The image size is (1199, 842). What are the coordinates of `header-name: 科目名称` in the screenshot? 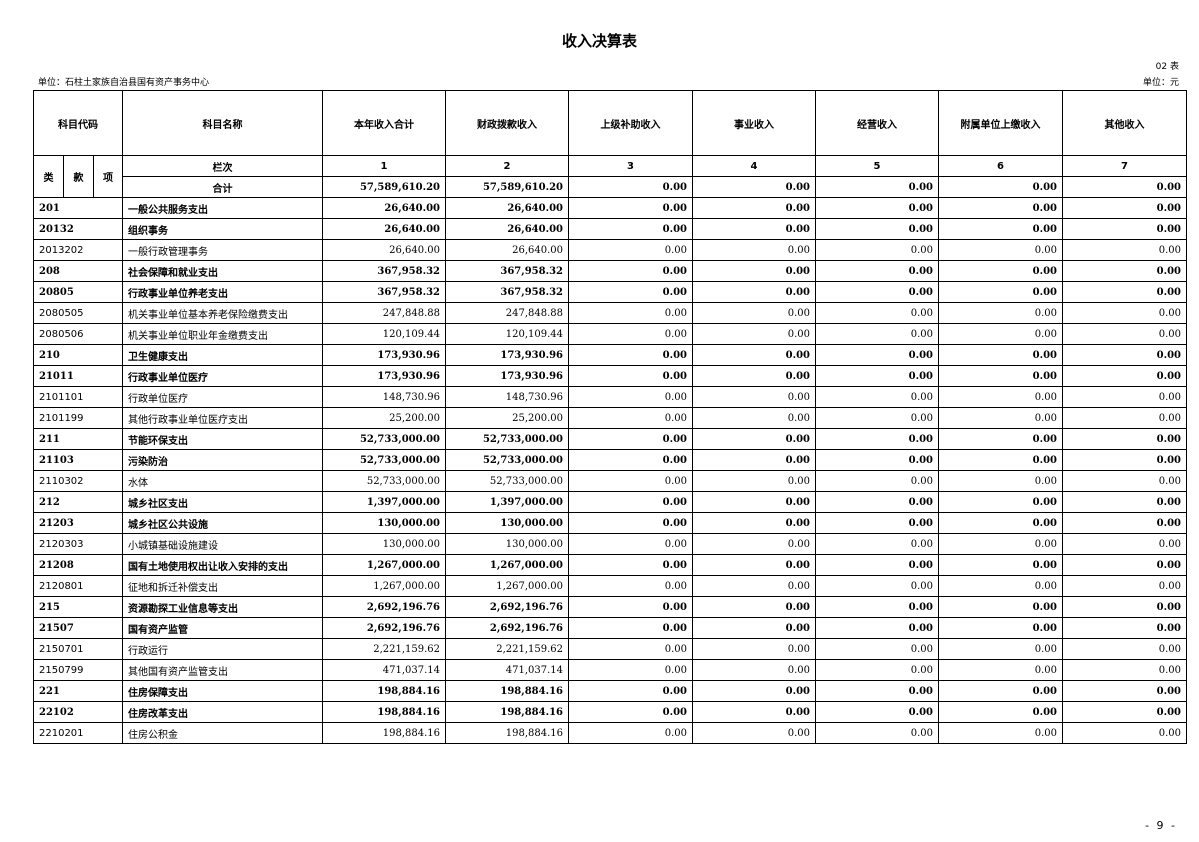 It's located at (222, 123).